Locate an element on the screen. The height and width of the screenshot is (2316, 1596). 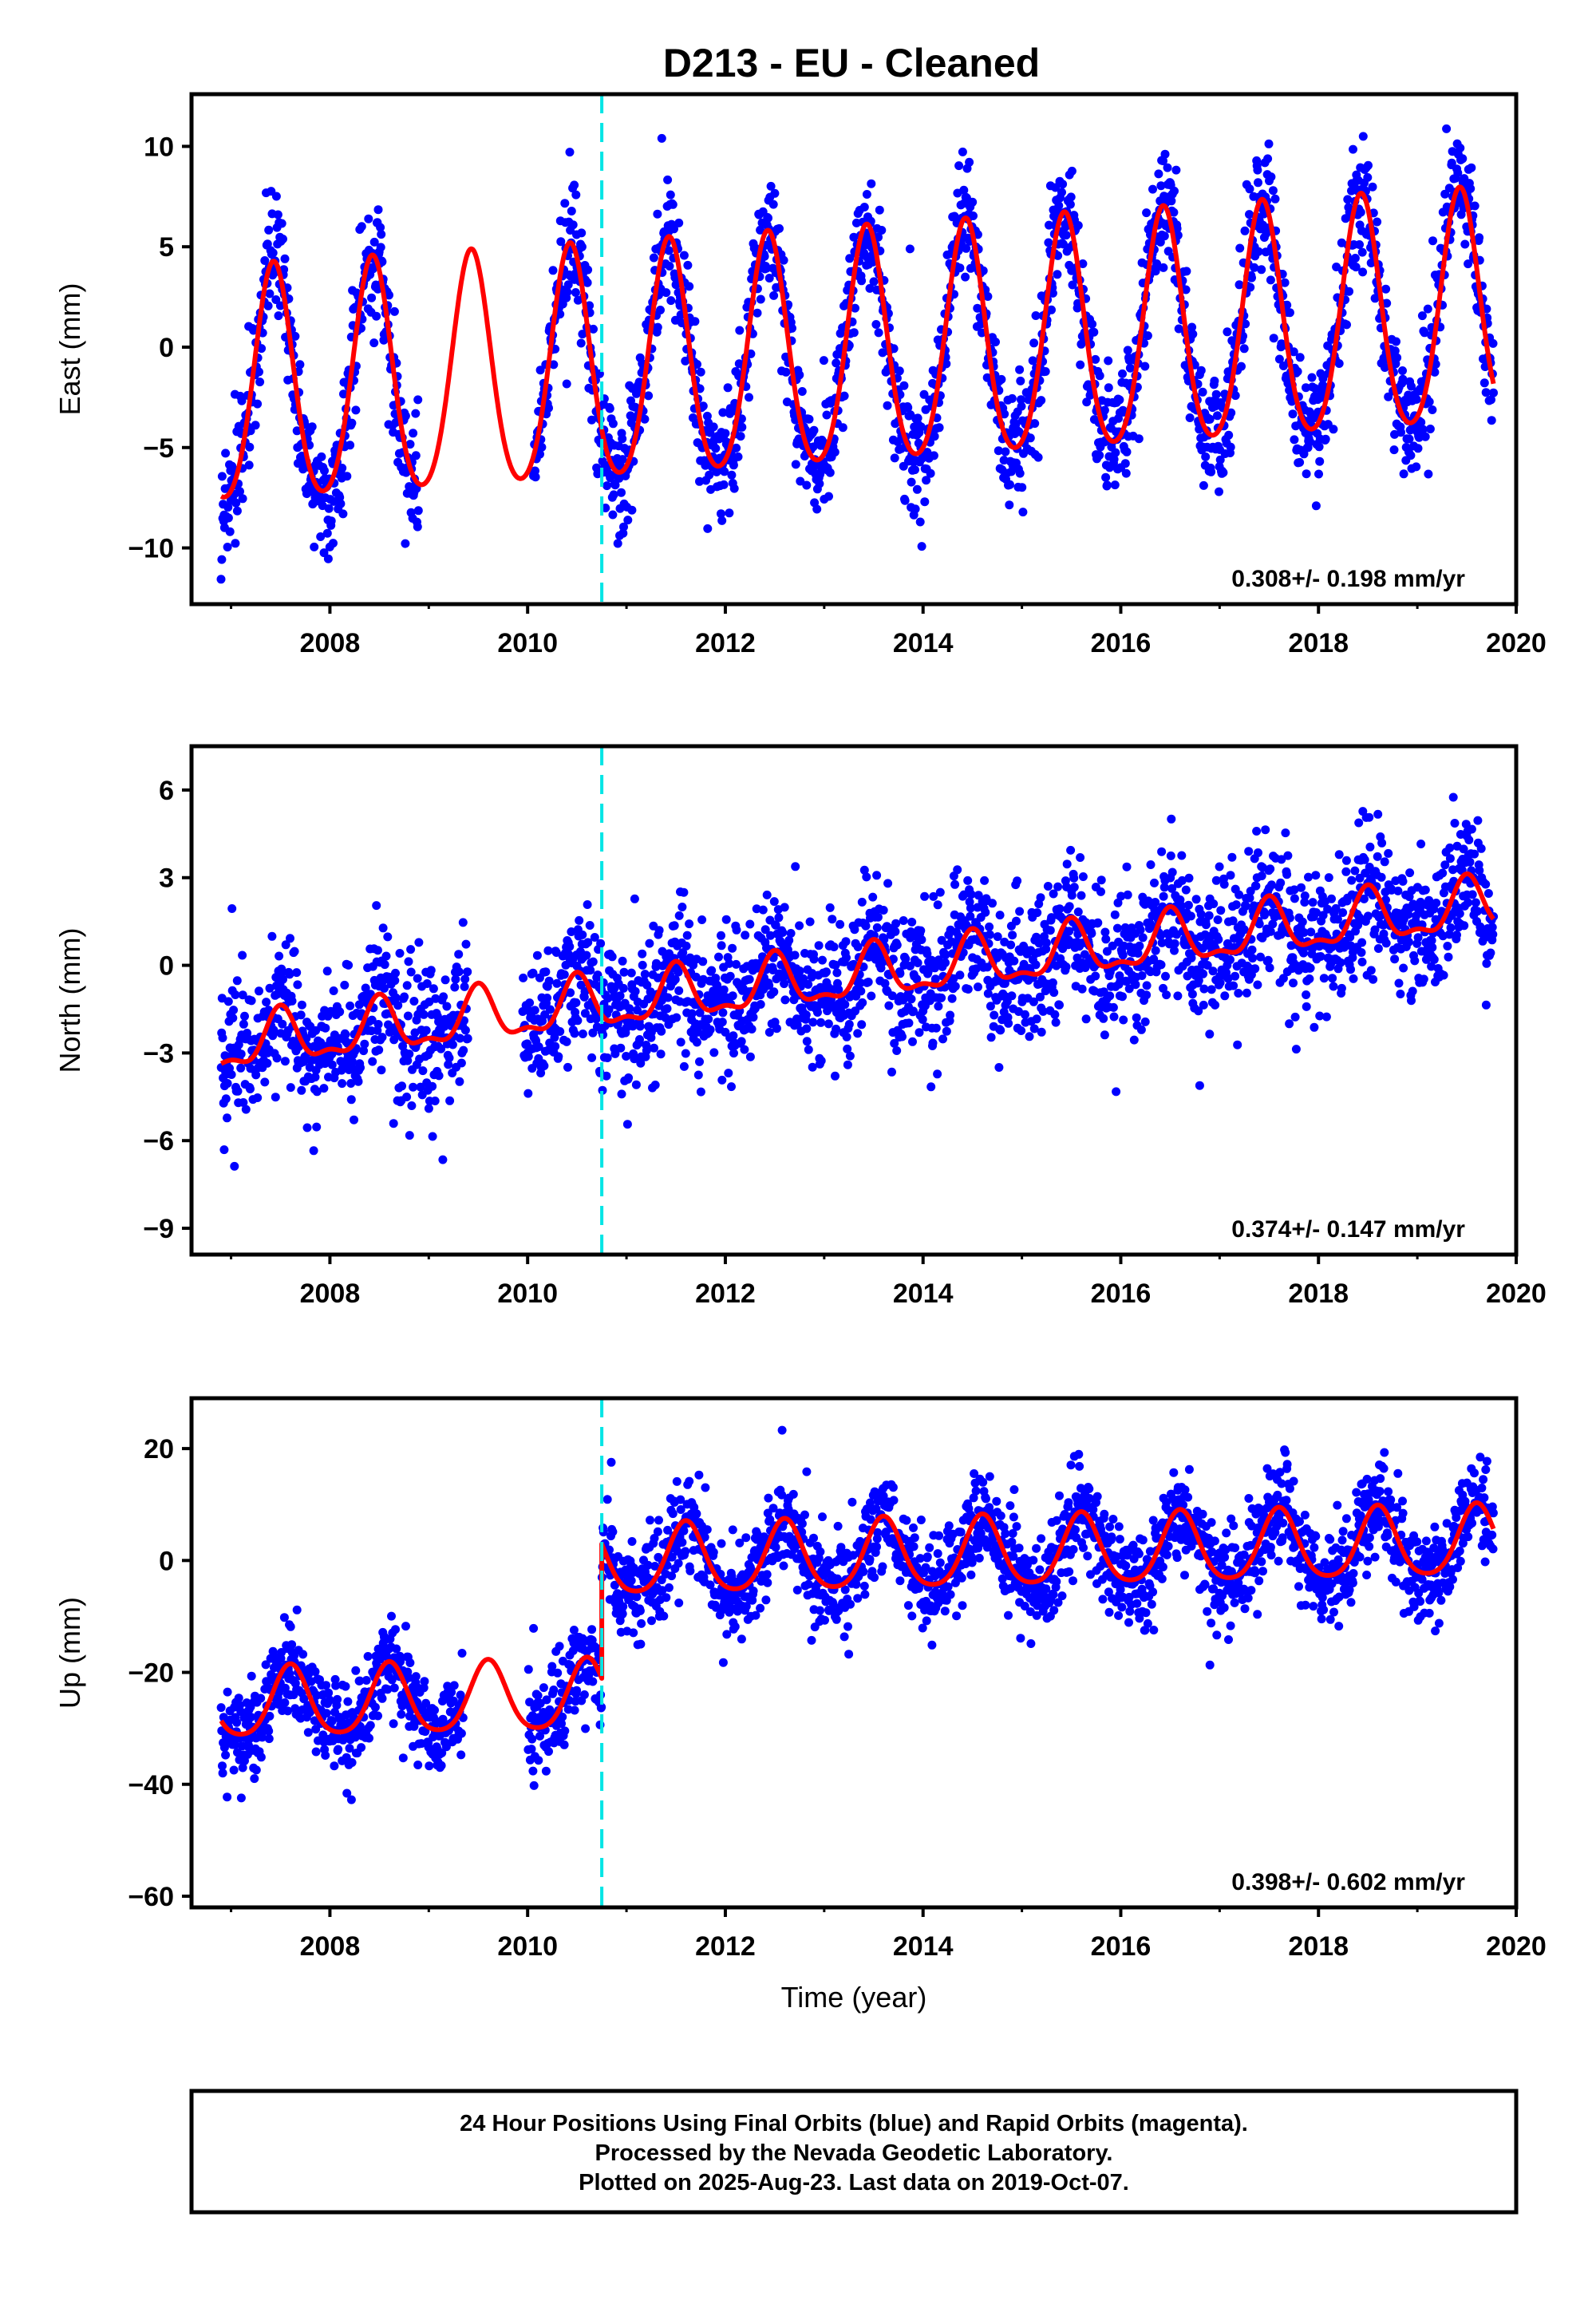
x-tick-label: 2014 is located at coordinates (923, 1294).